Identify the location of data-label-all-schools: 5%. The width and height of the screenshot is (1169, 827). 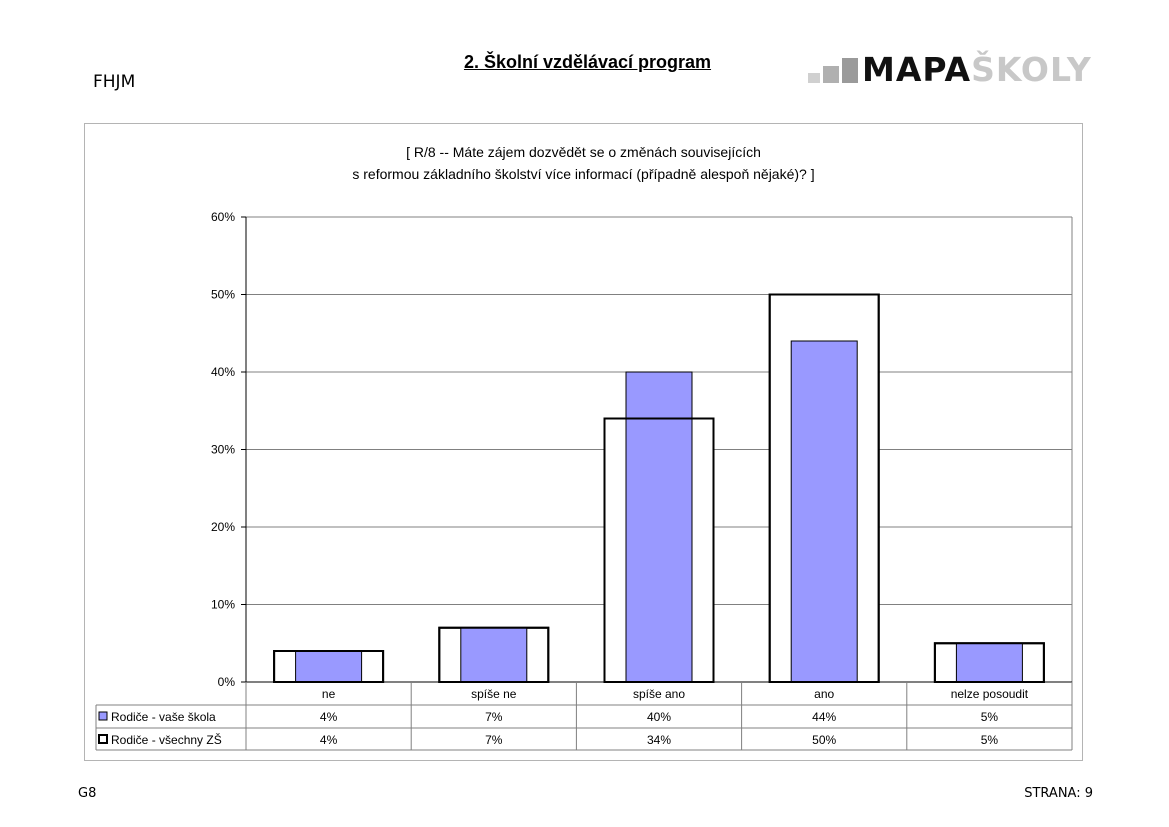
(990, 740).